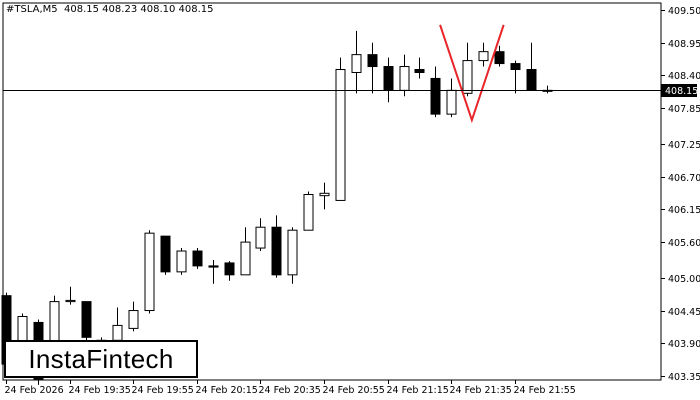  I want to click on price-tick-label: 408.95, so click(684, 44).